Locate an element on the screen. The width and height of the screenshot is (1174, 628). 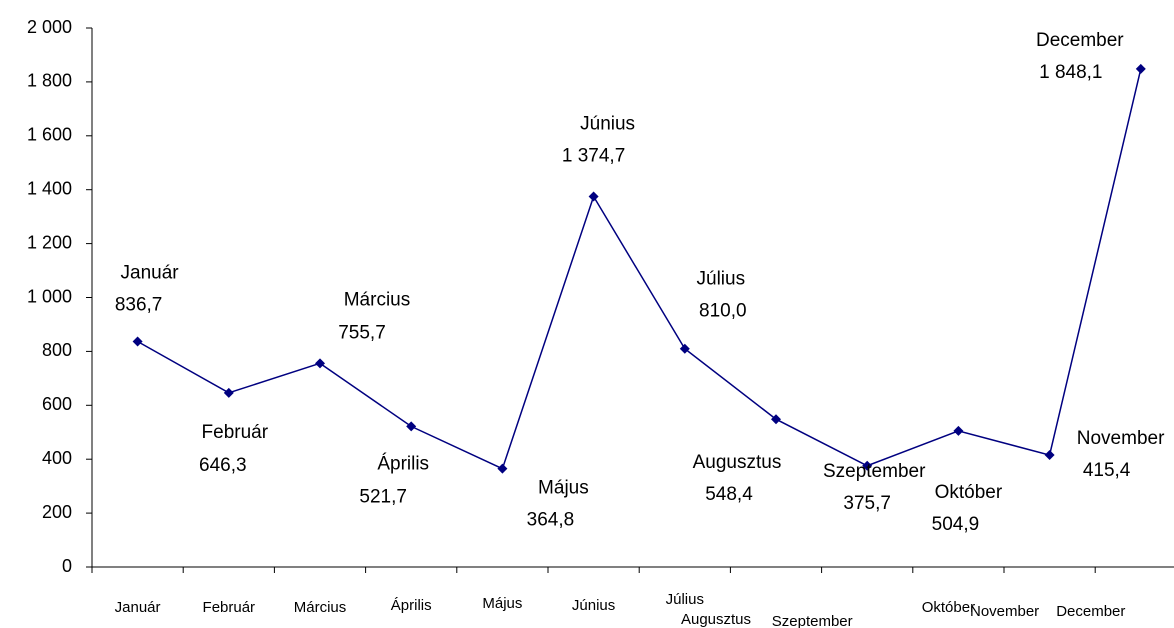
data-label: 364,8 is located at coordinates (551, 520).